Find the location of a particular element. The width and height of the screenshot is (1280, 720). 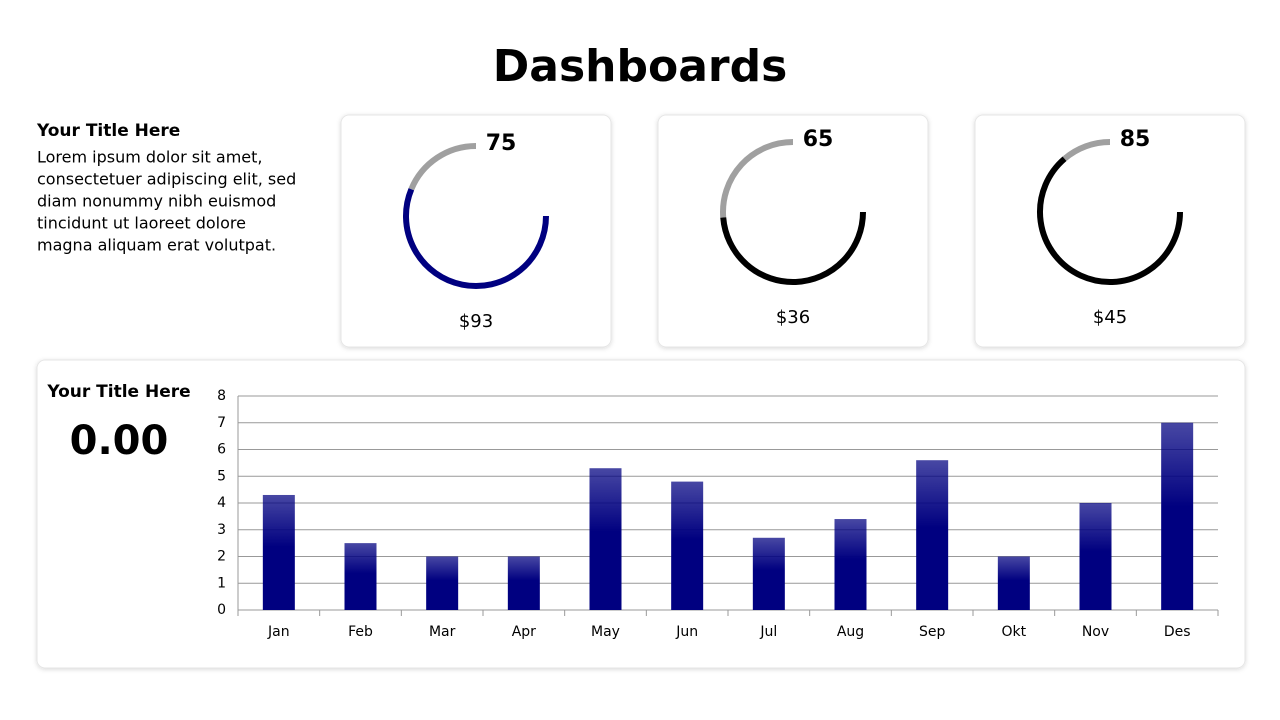

intro-line: diam nonummy nibh euismod is located at coordinates (156, 201).